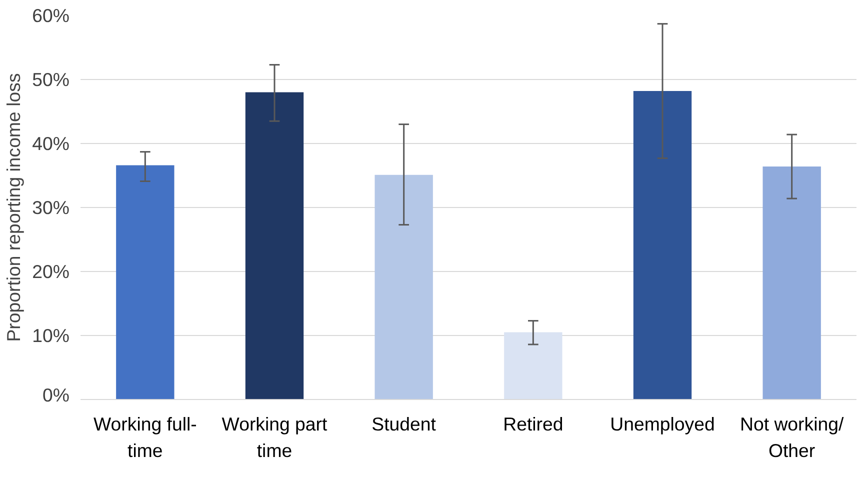 The width and height of the screenshot is (866, 487). What do you see at coordinates (51, 271) in the screenshot?
I see `y-tick-label: 20%` at bounding box center [51, 271].